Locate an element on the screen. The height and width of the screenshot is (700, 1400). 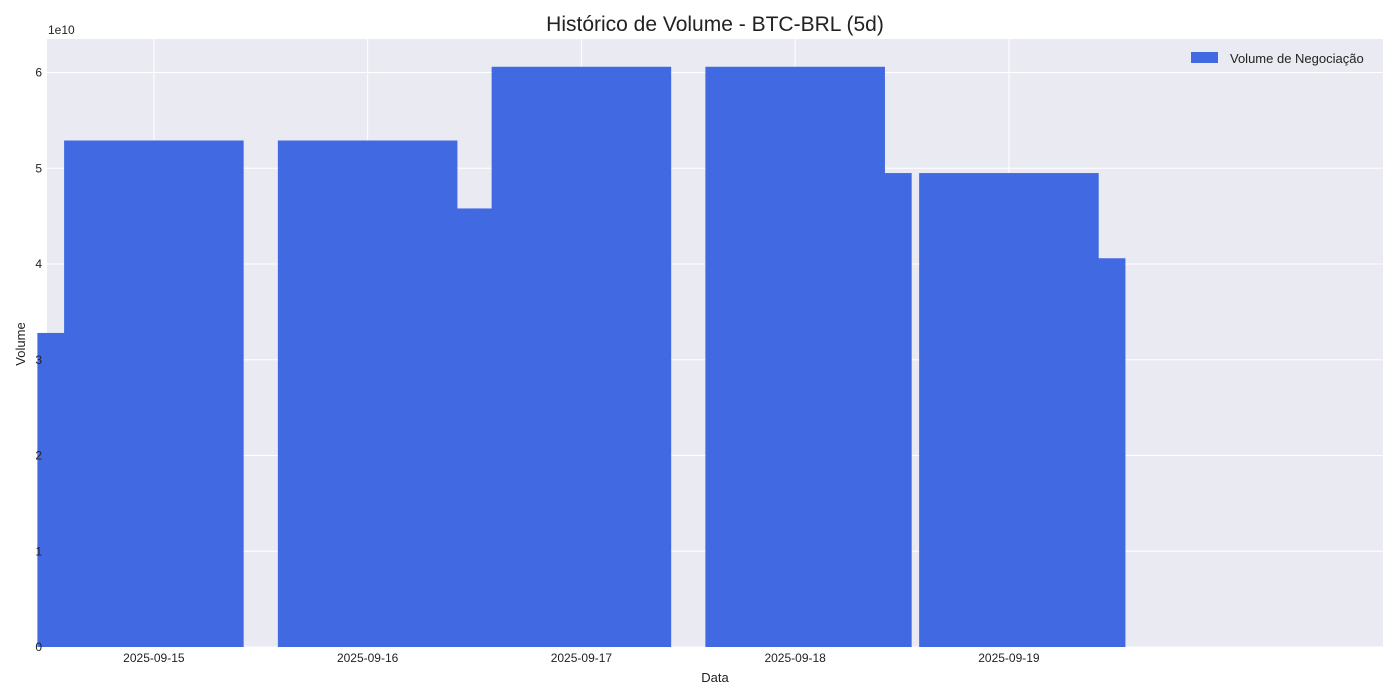
y-tick-label: 5 is located at coordinates (38, 168).